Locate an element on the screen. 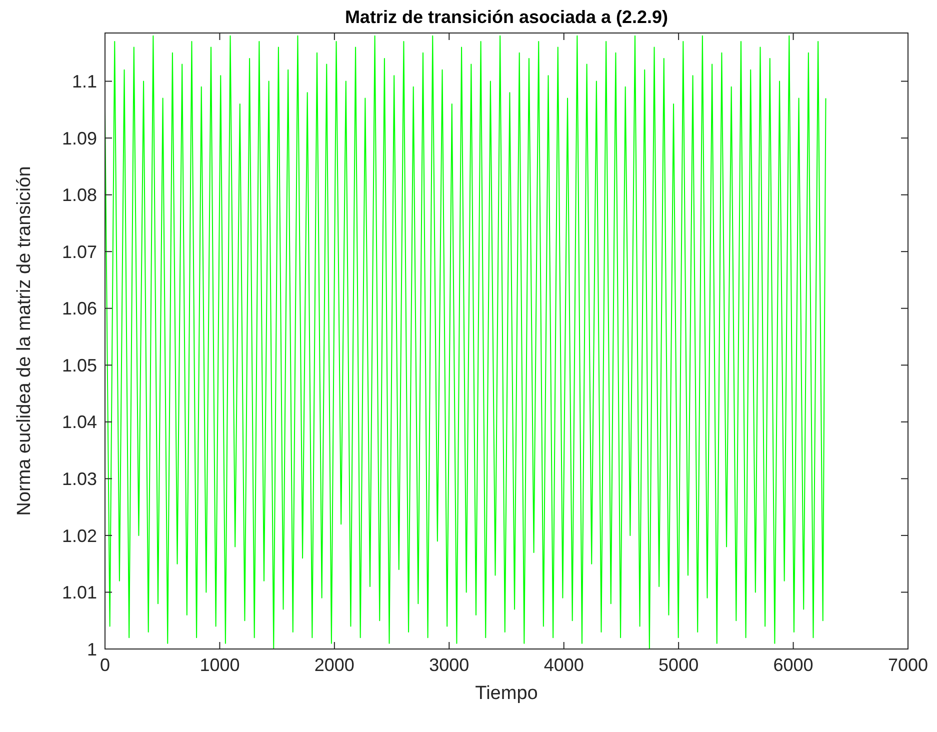  x-axis-title: Tiempo is located at coordinates (506, 693).